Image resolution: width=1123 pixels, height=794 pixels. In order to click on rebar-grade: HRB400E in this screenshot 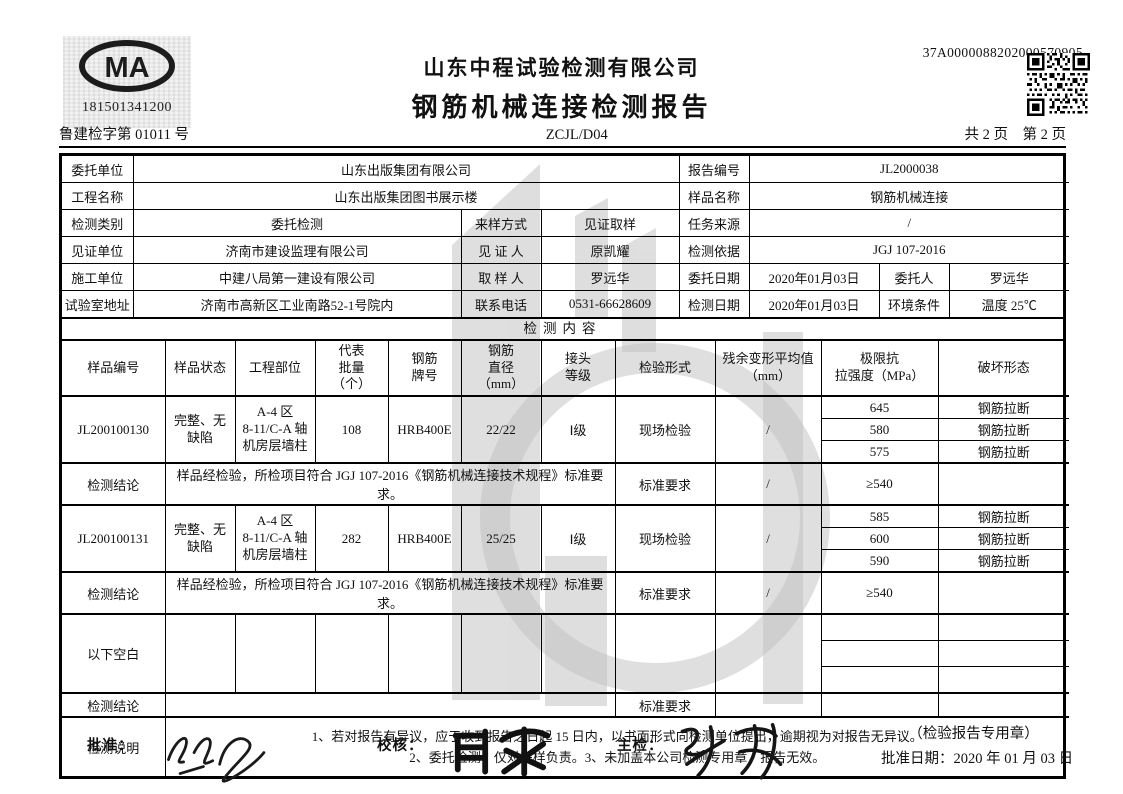, I will do `click(424, 429)`.